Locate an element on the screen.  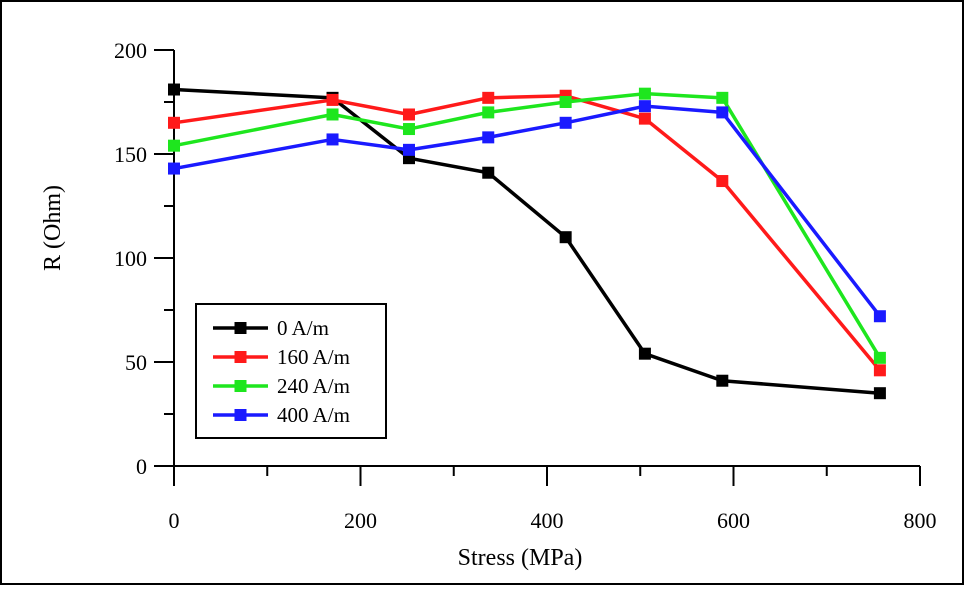
x-tick-label: 0 is located at coordinates (174, 520).